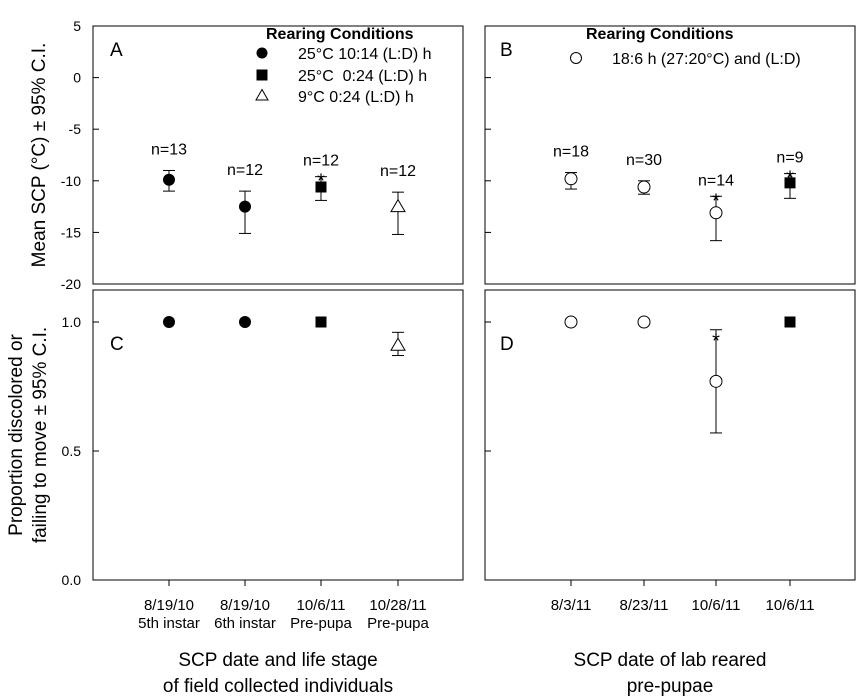 This screenshot has width=863, height=699. I want to click on y-axis-label-top: Mean SCP (°C) ± 95% C.I., so click(39, 155).